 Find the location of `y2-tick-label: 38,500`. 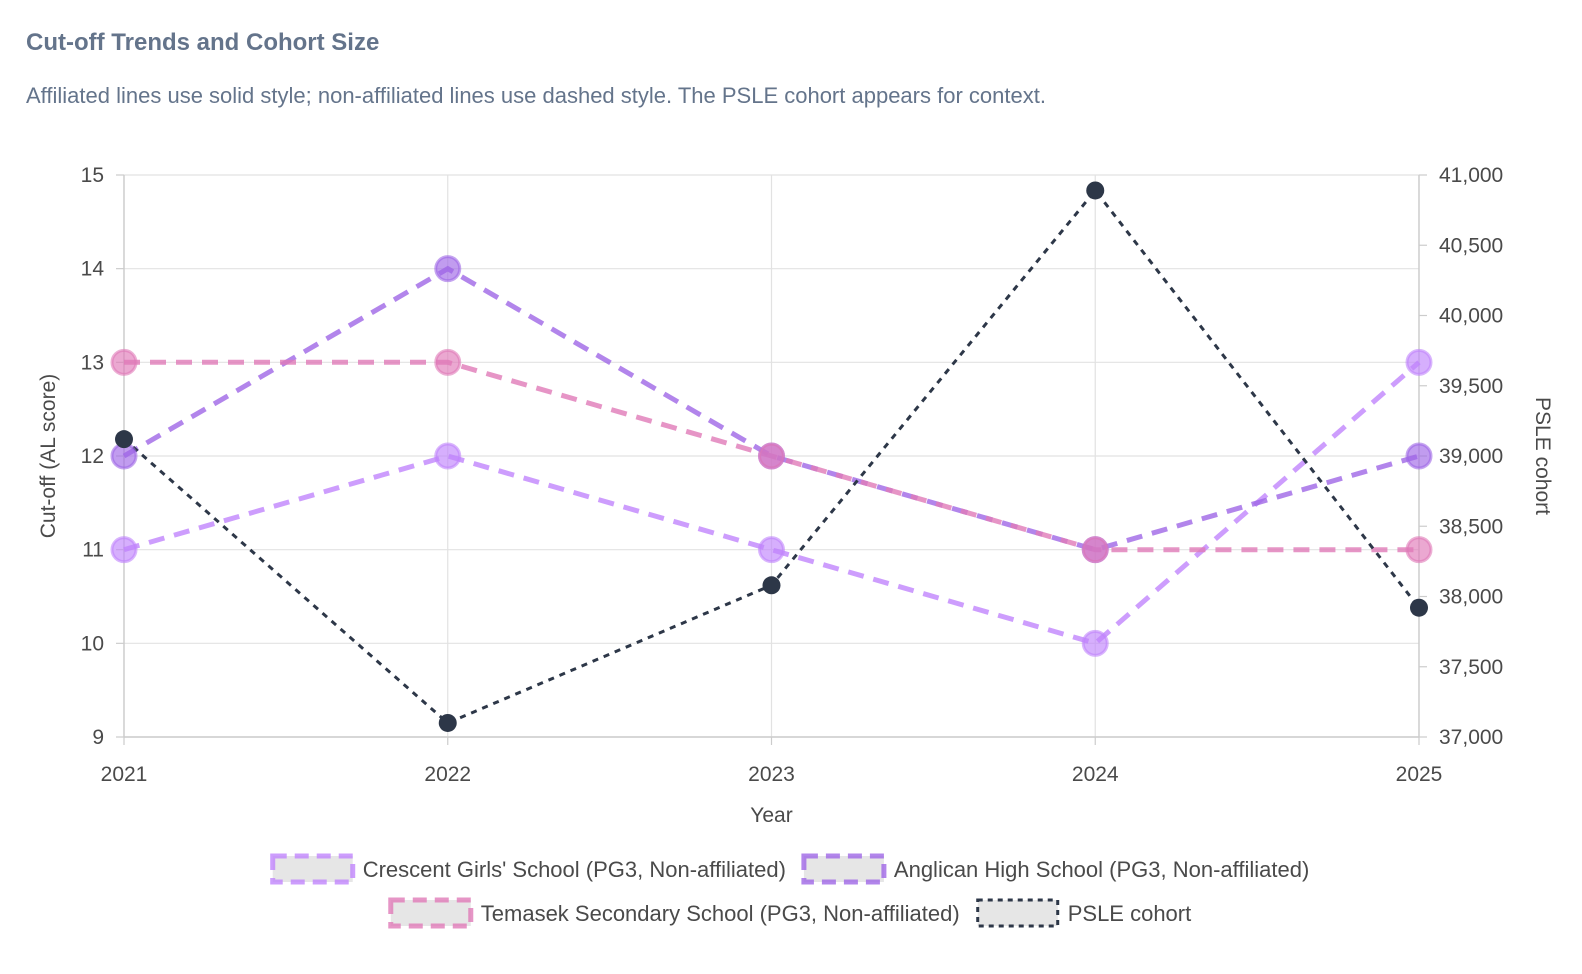

y2-tick-label: 38,500 is located at coordinates (1471, 526).